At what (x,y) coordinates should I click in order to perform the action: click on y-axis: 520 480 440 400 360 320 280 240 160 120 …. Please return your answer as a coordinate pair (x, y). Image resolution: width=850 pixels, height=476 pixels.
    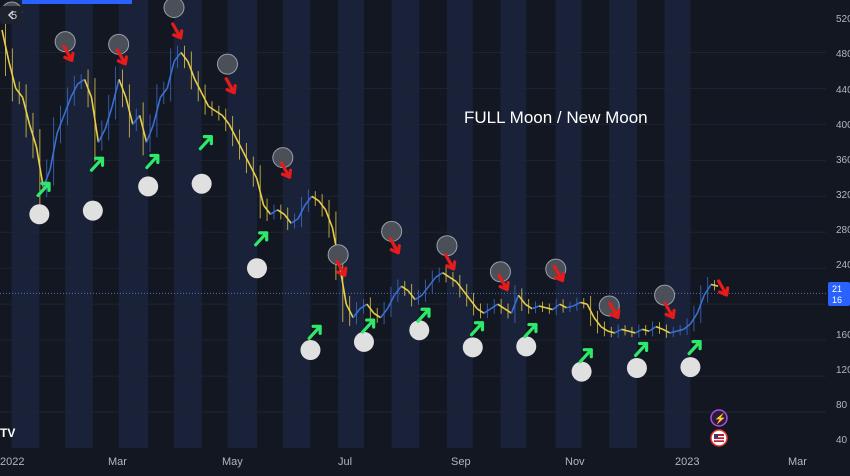
    Looking at the image, I should click on (843, 230).